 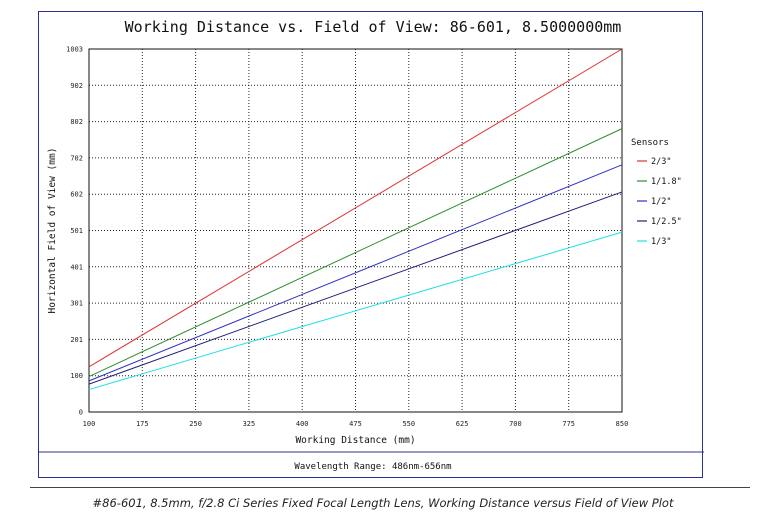 What do you see at coordinates (568, 424) in the screenshot?
I see `x-tick-label: 775` at bounding box center [568, 424].